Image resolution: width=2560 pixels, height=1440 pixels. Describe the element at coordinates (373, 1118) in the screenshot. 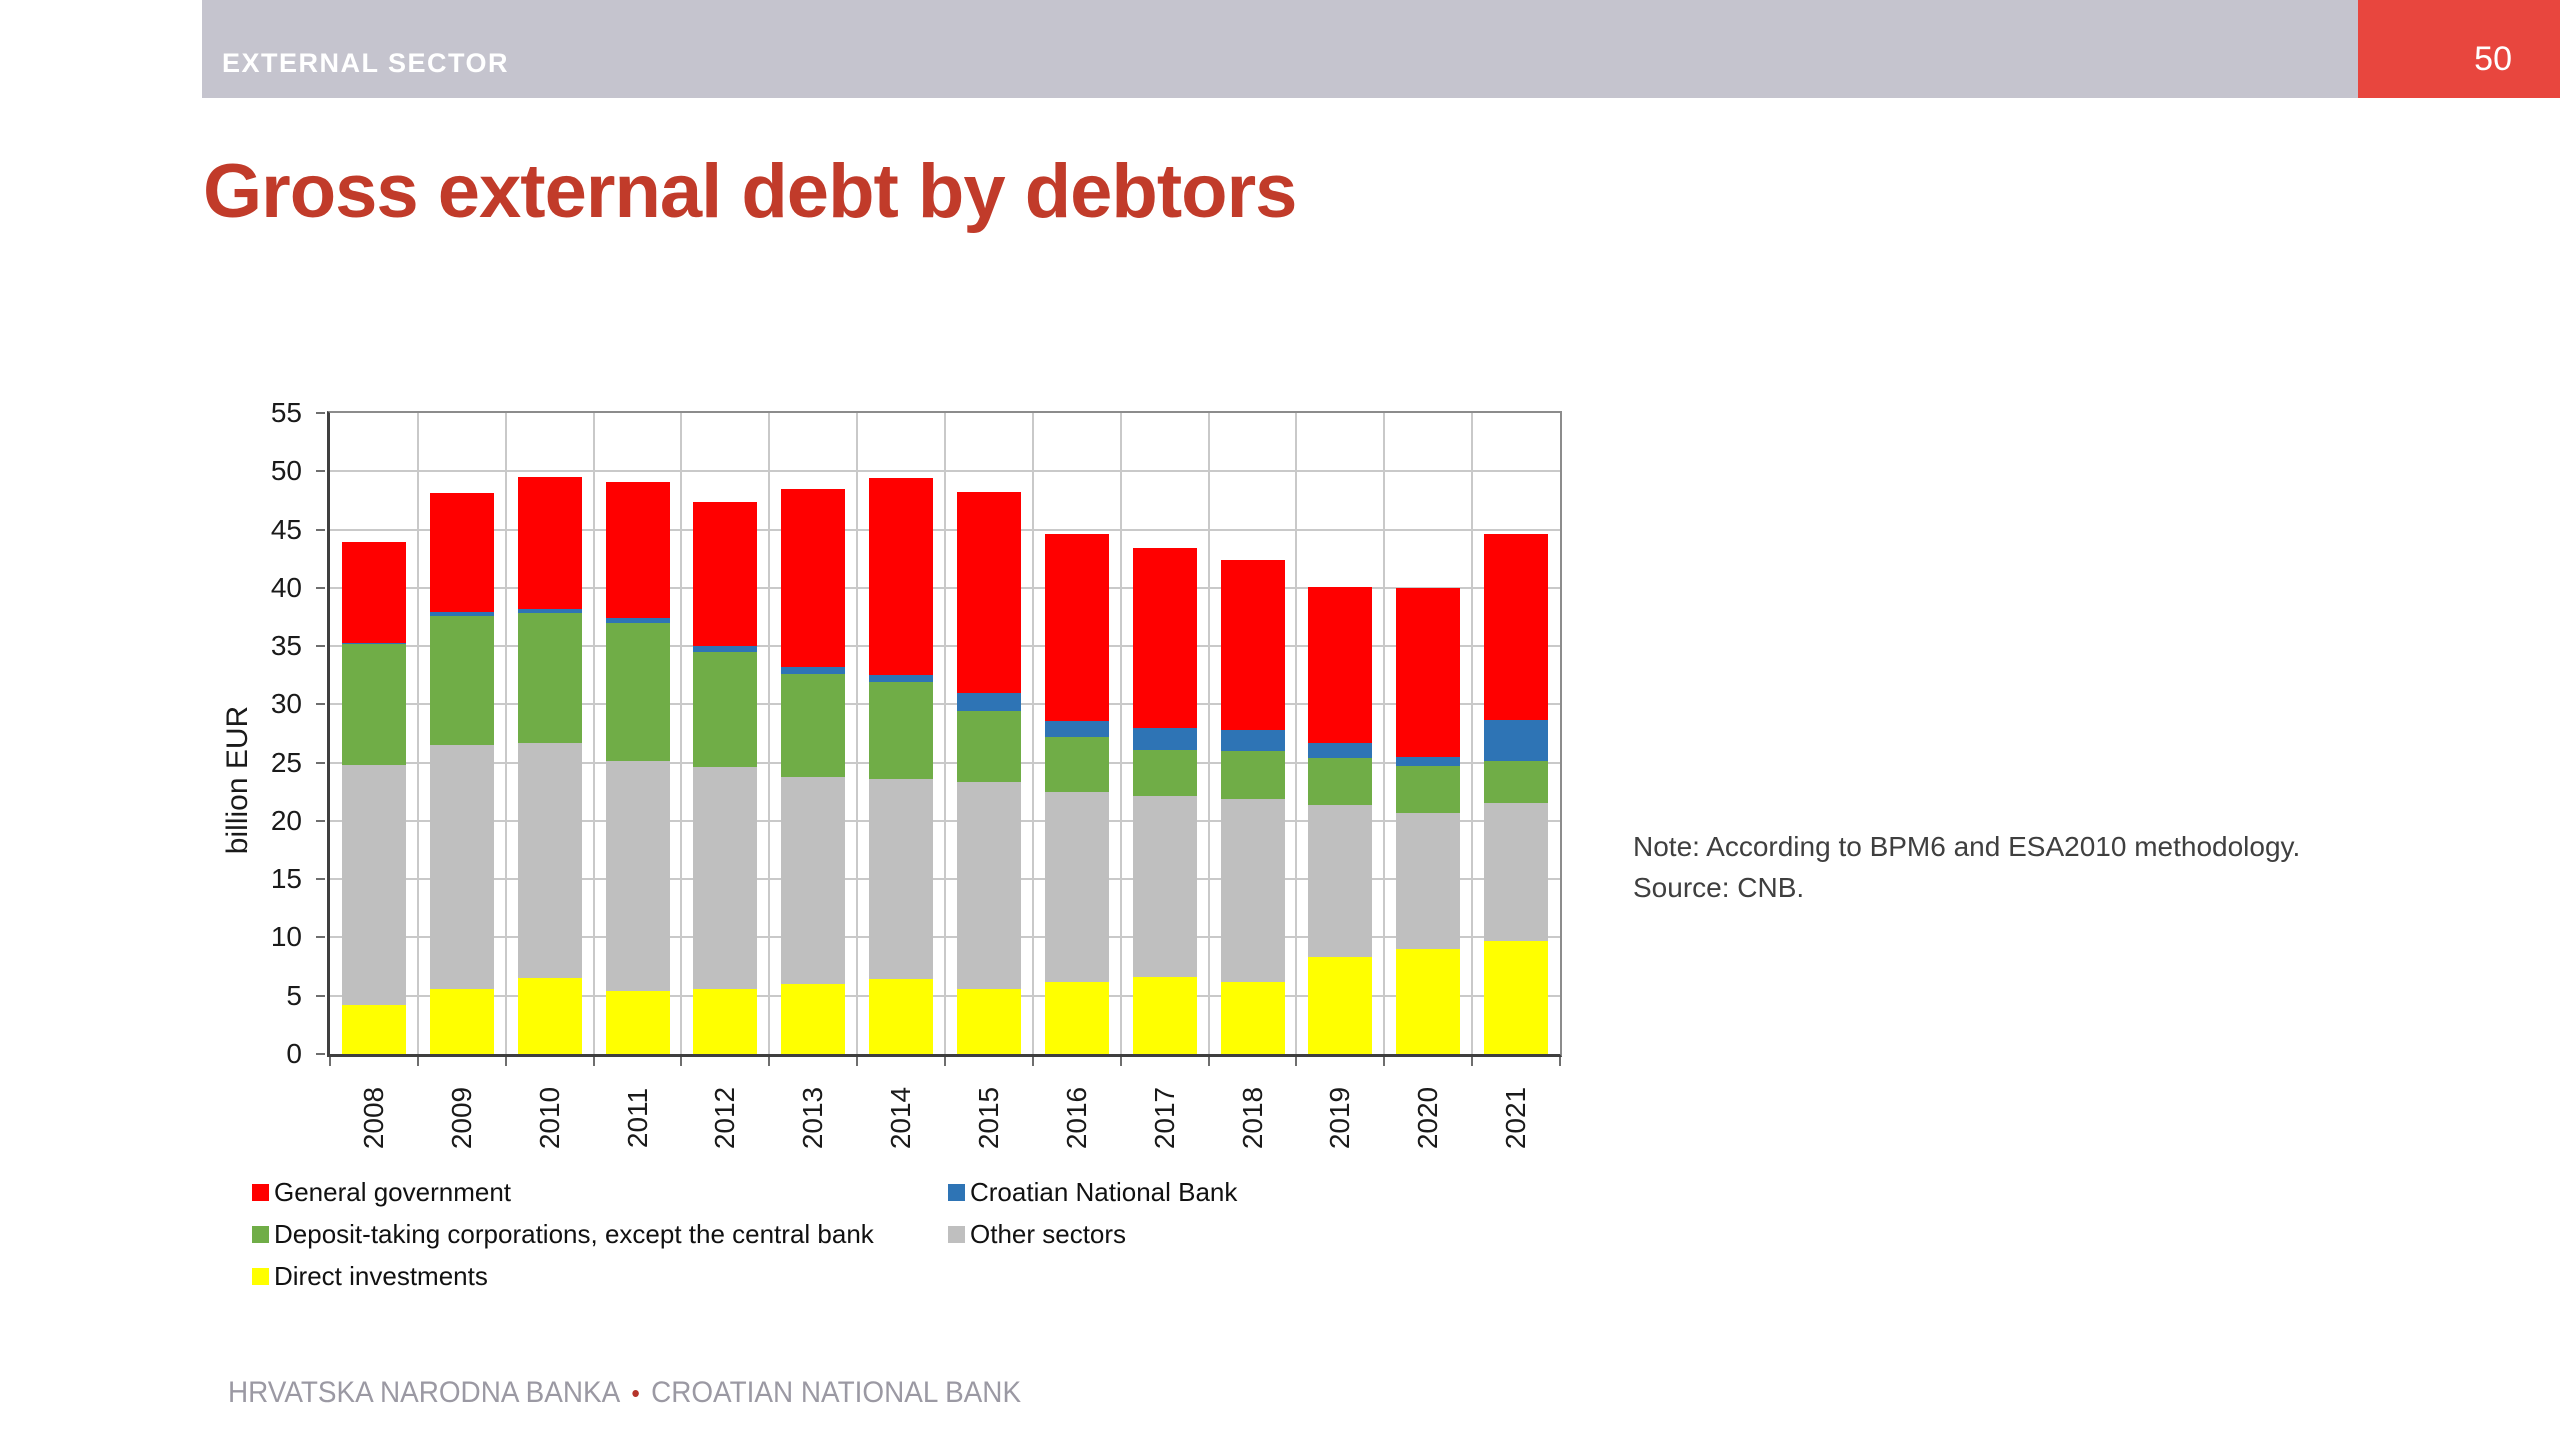

I see `x-tick-label: 2008` at that location.